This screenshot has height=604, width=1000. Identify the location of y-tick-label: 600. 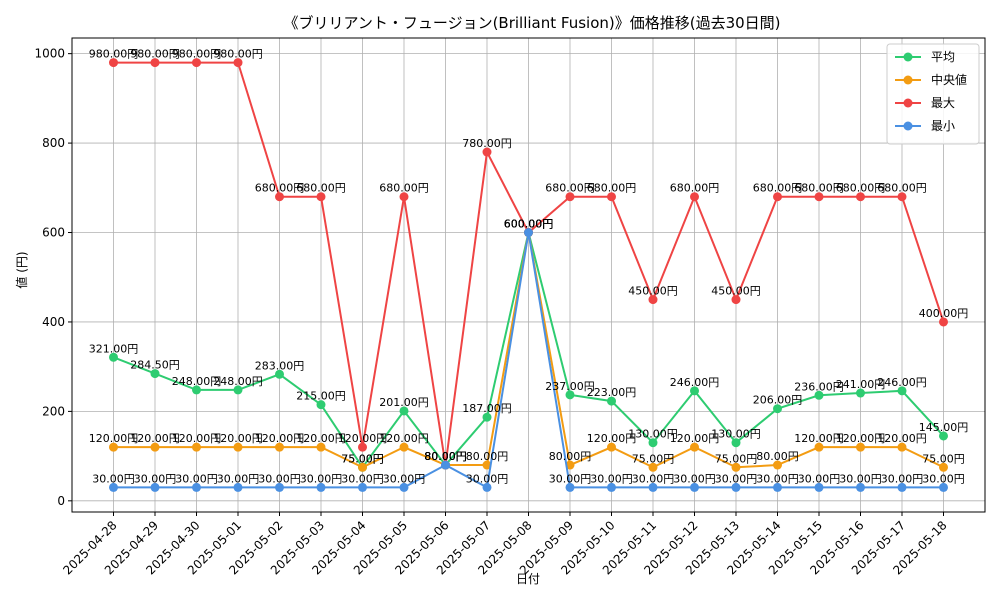
(53, 233).